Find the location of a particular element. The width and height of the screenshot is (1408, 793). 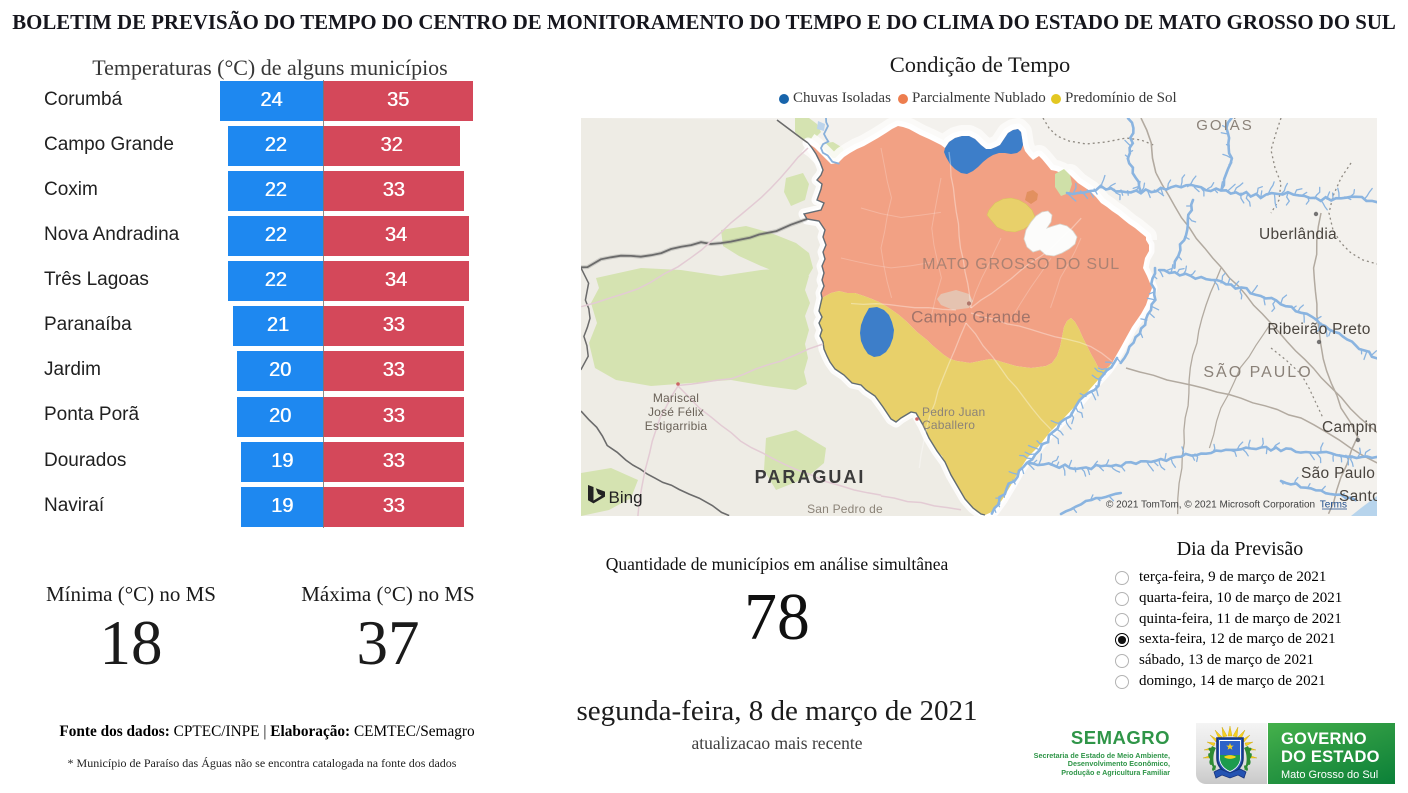

svg-text: Campo Grande is located at coordinates (971, 317).